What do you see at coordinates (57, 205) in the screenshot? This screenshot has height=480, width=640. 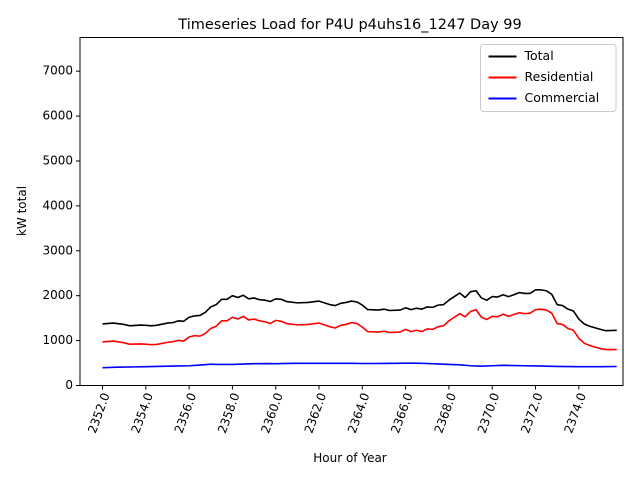 I see `y-tick-label: 4000` at bounding box center [57, 205].